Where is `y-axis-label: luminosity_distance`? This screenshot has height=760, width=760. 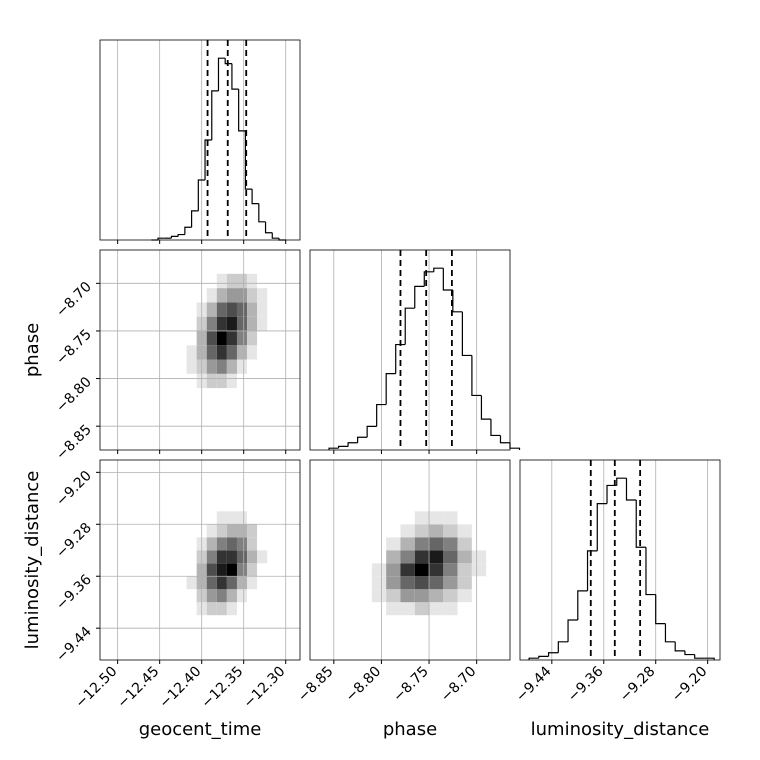 y-axis-label: luminosity_distance is located at coordinates (32, 560).